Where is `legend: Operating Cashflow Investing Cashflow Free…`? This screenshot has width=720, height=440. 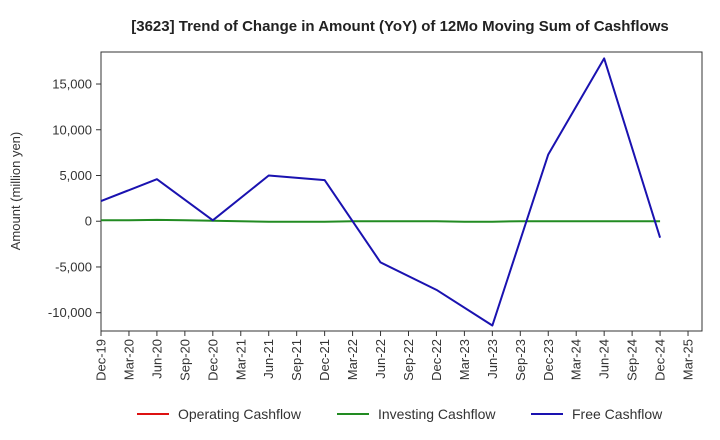 legend: Operating Cashflow Investing Cashflow Free… is located at coordinates (400, 414).